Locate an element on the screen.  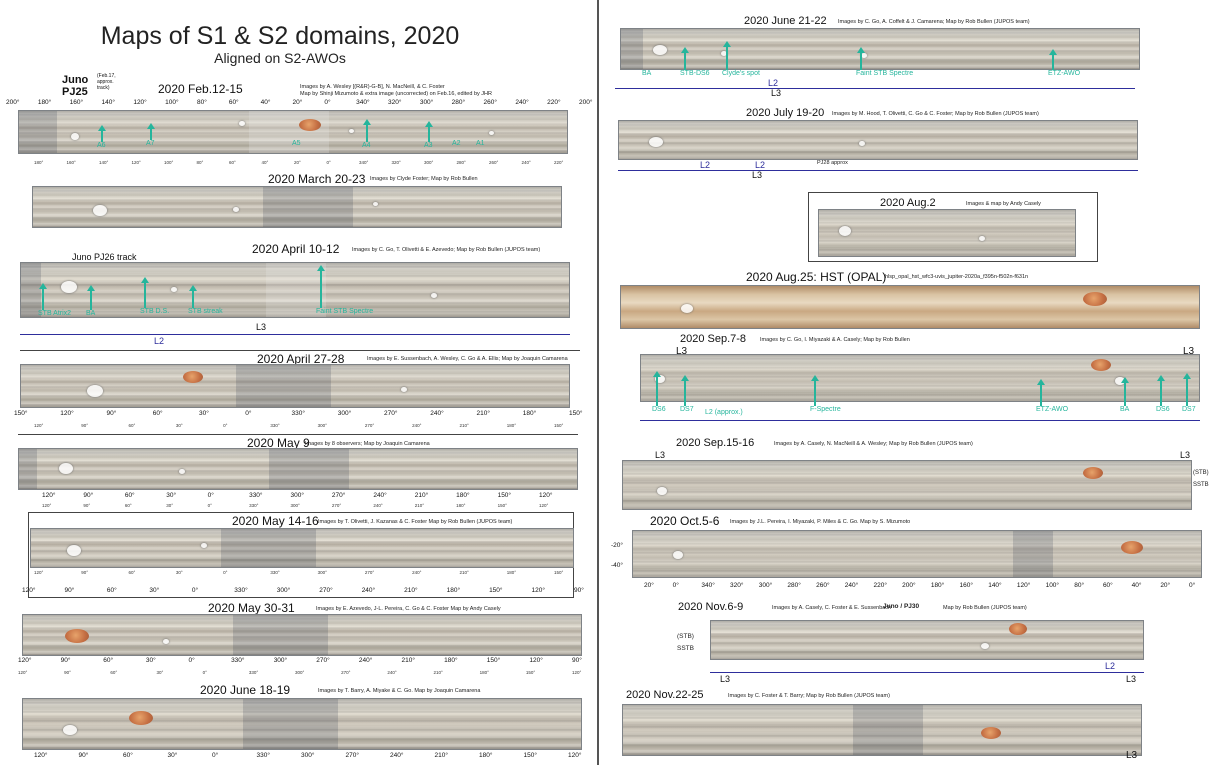
longitude-tick: 260° is located at coordinates (823, 585).